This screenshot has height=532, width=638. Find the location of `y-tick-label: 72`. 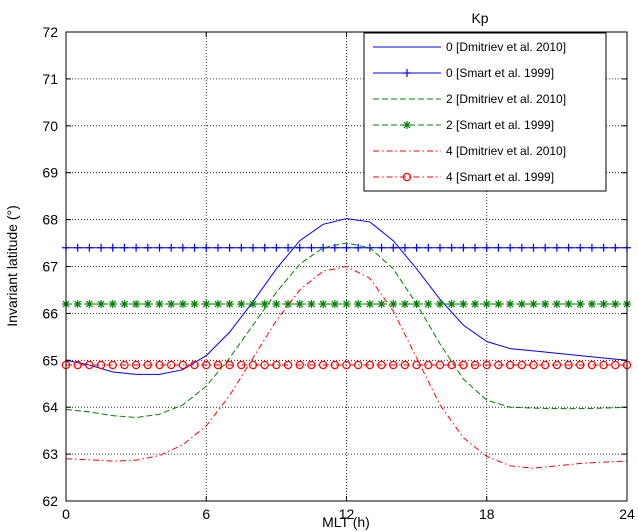

y-tick-label: 72 is located at coordinates (50, 32).